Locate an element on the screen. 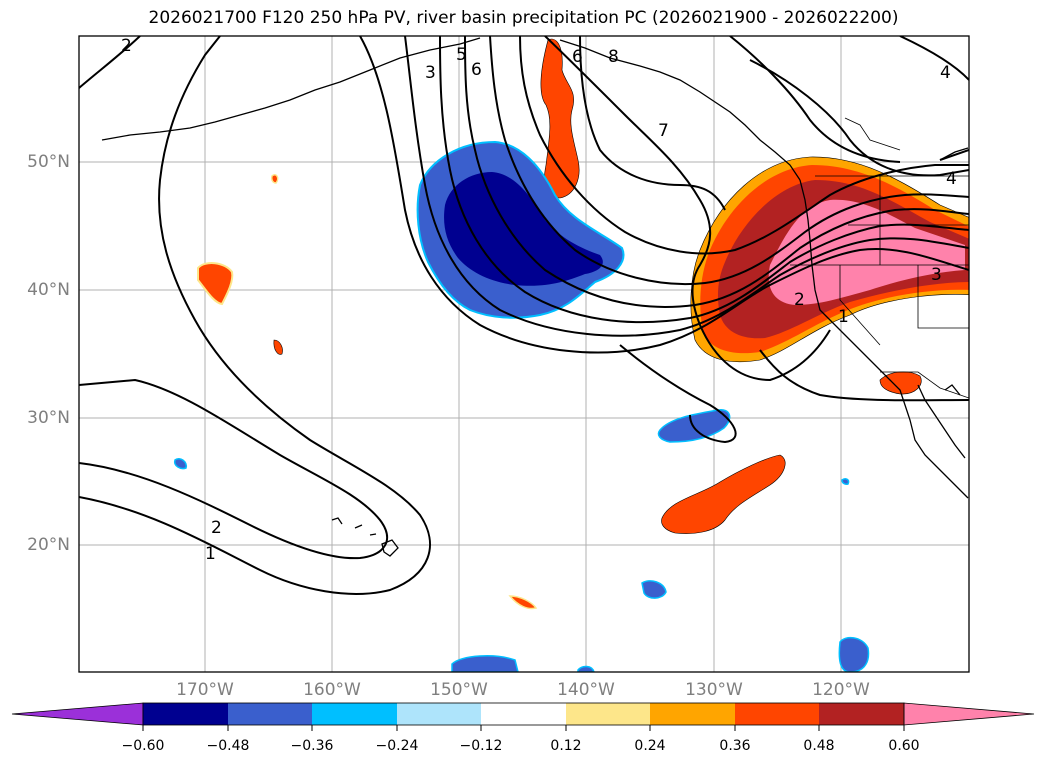 This screenshot has height=765, width=1047. colorbar-outline is located at coordinates (523, 714).